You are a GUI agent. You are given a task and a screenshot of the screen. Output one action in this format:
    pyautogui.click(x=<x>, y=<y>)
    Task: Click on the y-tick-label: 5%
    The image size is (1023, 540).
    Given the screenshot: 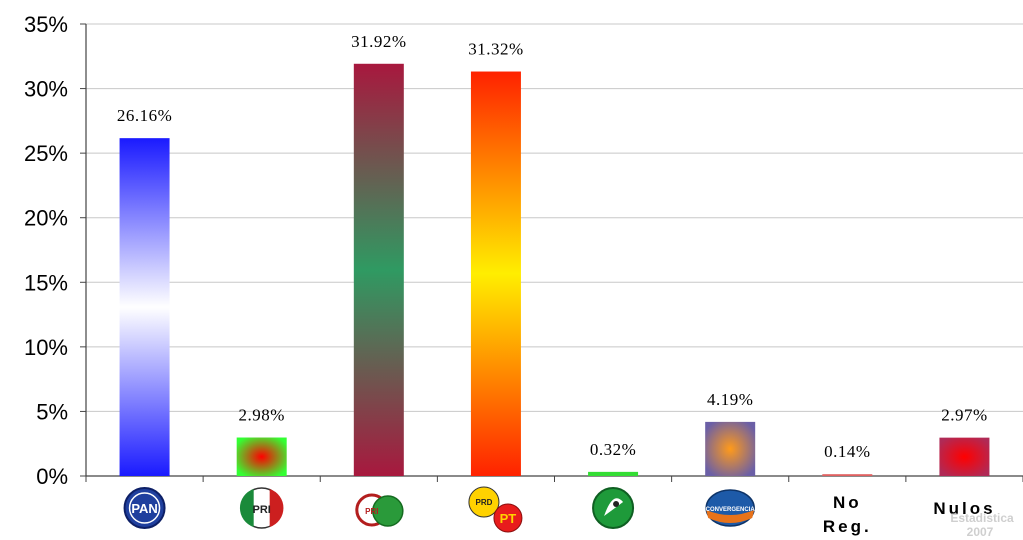 What is the action you would take?
    pyautogui.click(x=52, y=411)
    